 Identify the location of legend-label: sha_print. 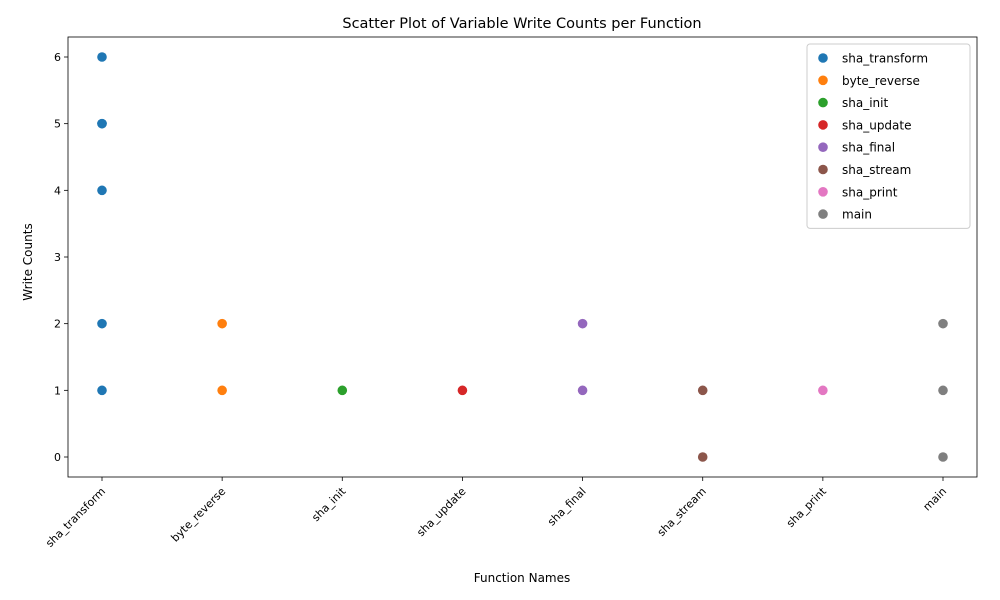
(870, 192).